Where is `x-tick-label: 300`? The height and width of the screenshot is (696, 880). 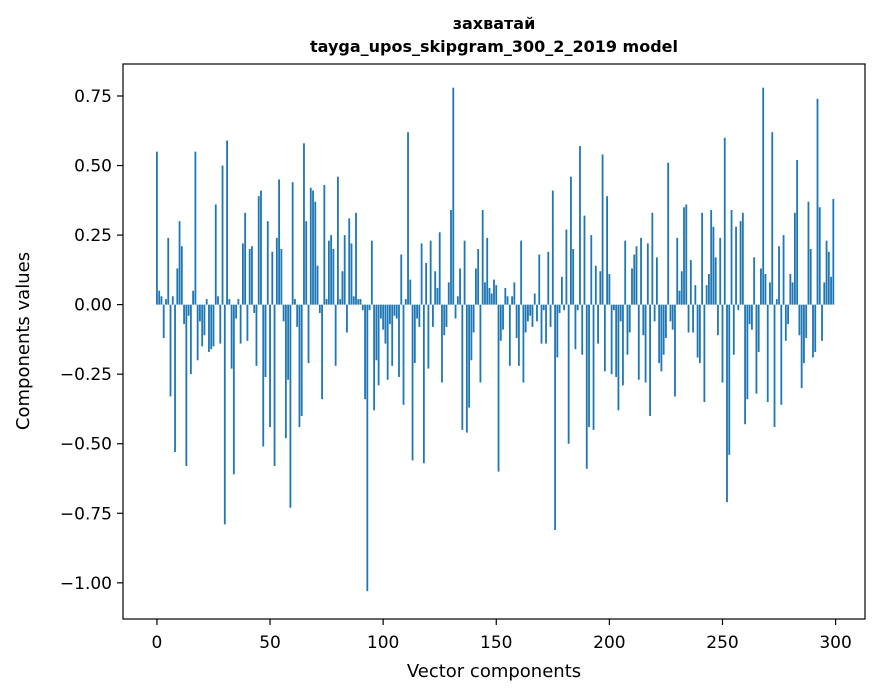
x-tick-label: 300 is located at coordinates (835, 643).